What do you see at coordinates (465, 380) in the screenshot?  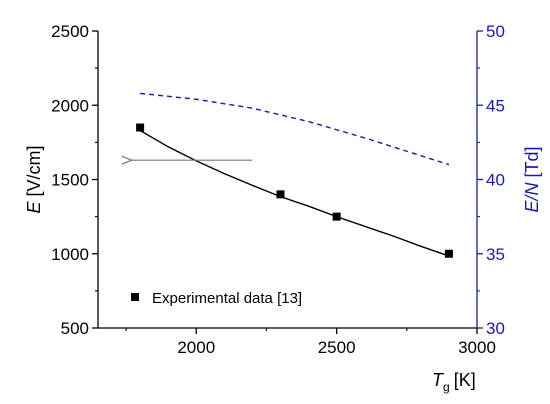 I see `x-axis-unit: [K]` at bounding box center [465, 380].